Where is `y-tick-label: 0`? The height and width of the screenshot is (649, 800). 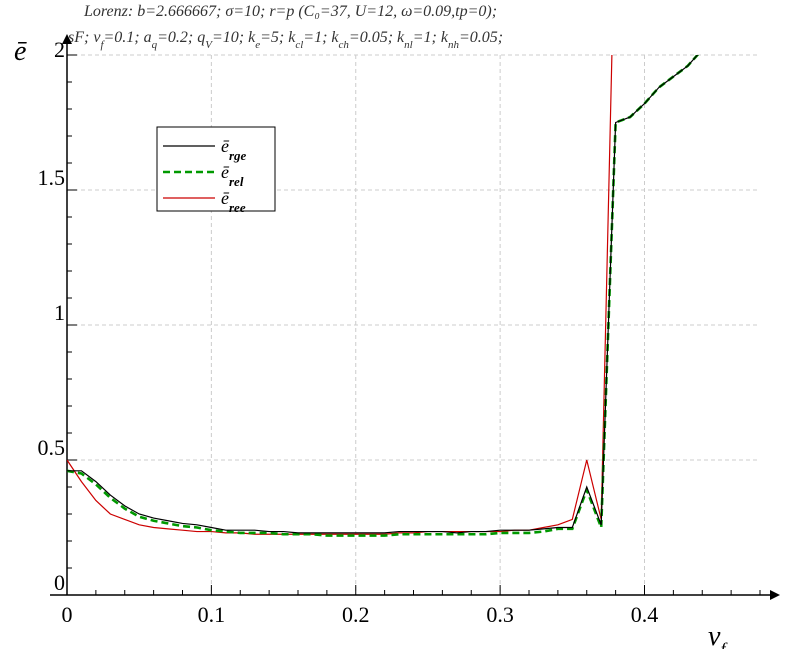 y-tick-label: 0 is located at coordinates (59, 582).